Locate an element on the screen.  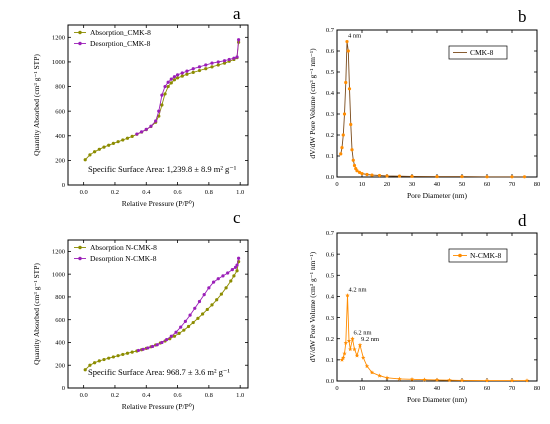
y-axis-title: Quantity Absorbed (cm³ g⁻¹ STP) is located at coordinates (36, 314).